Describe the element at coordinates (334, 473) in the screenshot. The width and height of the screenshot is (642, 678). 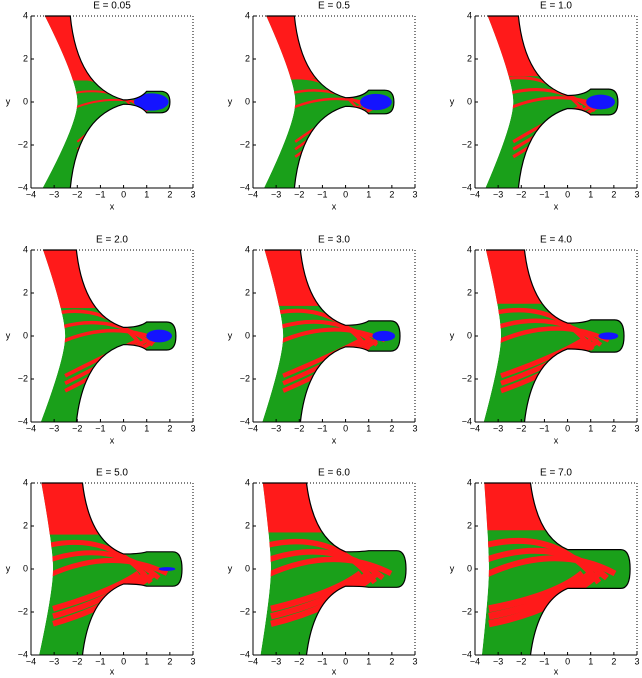
I see `panel-title: E = 6.0` at that location.